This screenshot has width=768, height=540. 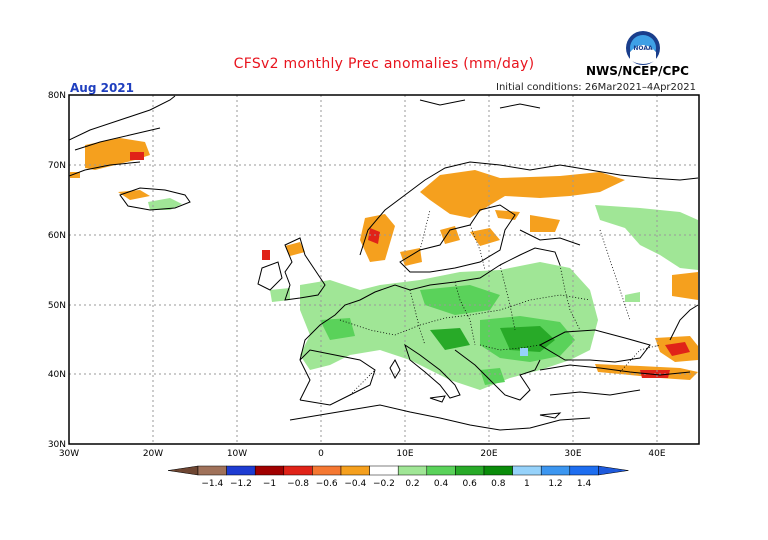 What do you see at coordinates (241, 484) in the screenshot?
I see `colorbar-label: −1.2` at bounding box center [241, 484].